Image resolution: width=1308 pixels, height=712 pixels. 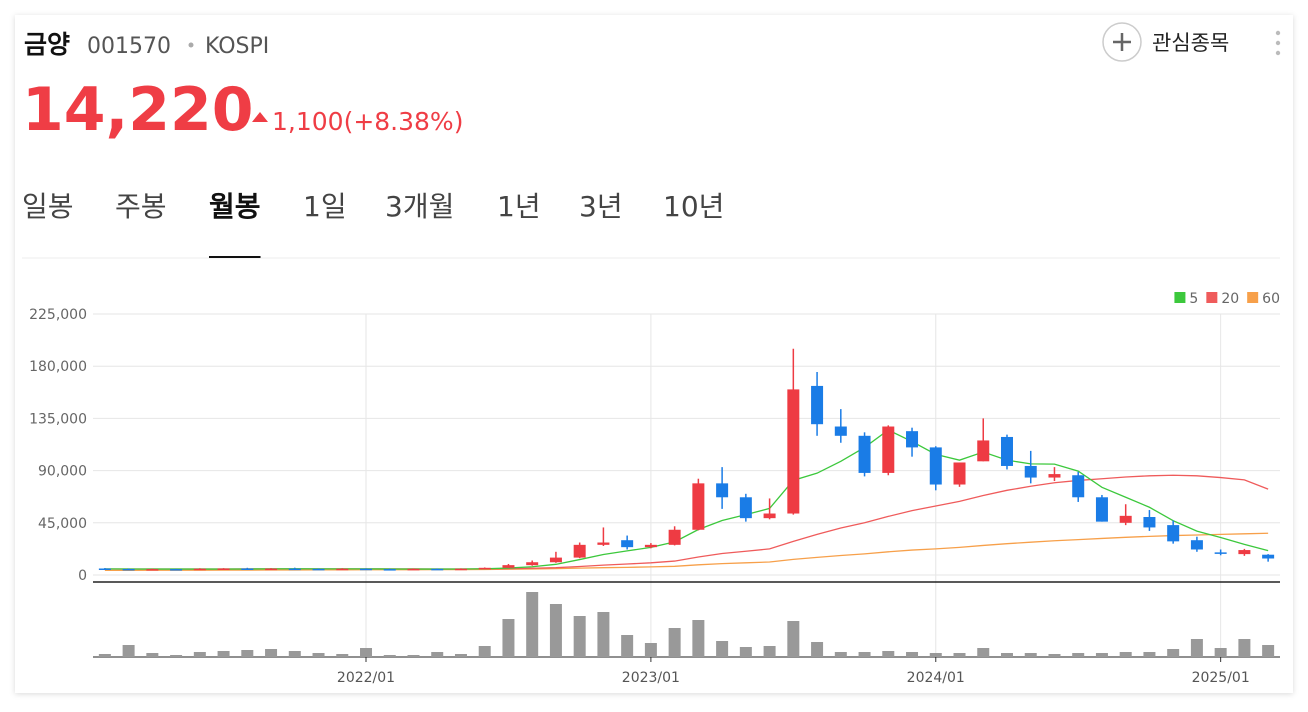 What do you see at coordinates (519, 206) in the screenshot?
I see `tab: 1년` at bounding box center [519, 206].